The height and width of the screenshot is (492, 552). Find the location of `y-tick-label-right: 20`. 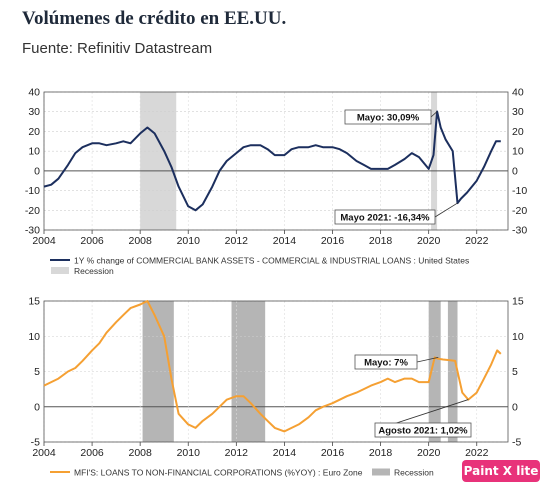

y-tick-label-right: 20 is located at coordinates (518, 132).